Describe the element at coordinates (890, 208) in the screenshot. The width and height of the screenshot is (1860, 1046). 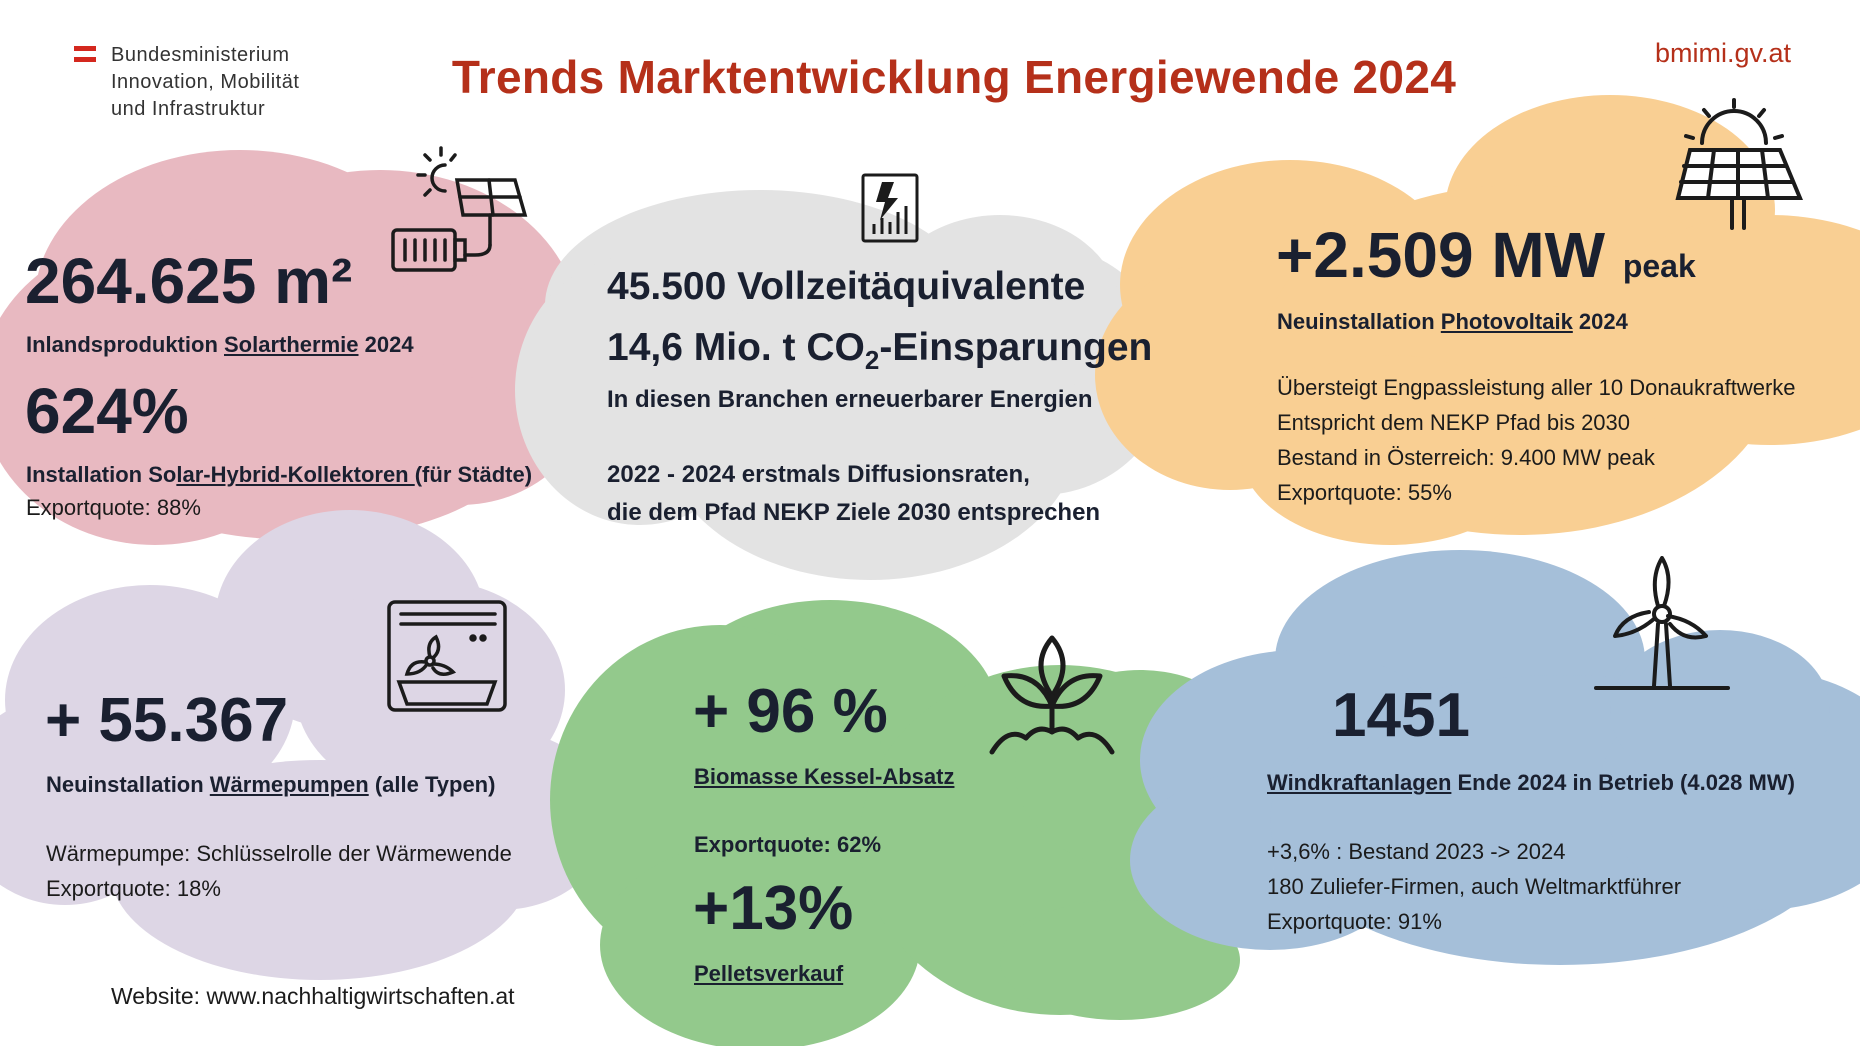
I see `report-chart-icon` at that location.